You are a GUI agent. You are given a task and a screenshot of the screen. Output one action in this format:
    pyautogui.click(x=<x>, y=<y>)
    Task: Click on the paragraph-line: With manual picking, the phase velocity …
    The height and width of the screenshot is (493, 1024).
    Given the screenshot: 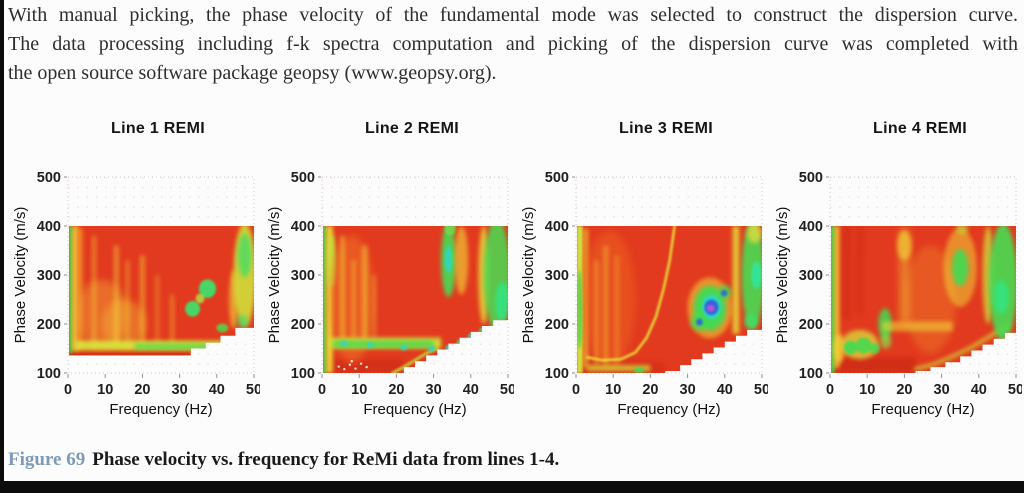 What is the action you would take?
    pyautogui.click(x=513, y=15)
    